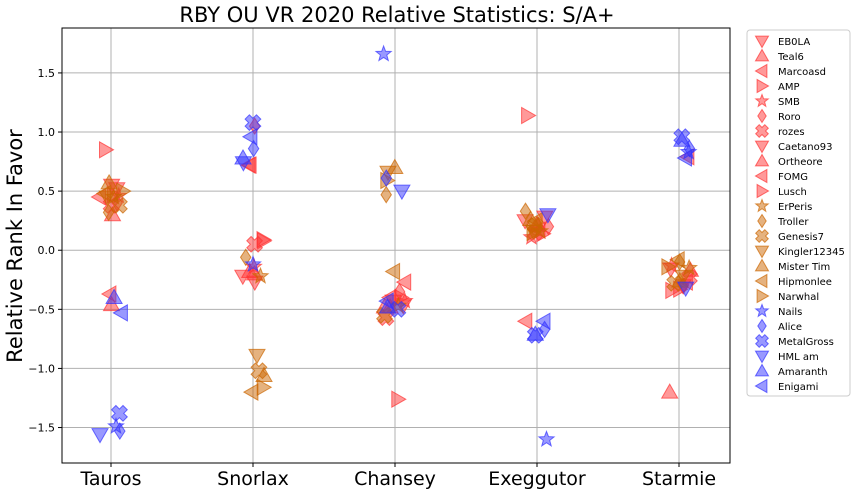  Describe the element at coordinates (806, 342) in the screenshot. I see `legend-label: MetalGross` at that location.